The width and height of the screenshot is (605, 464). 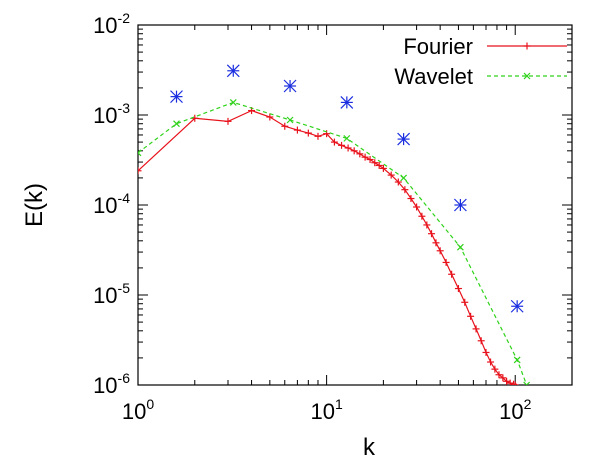 I want to click on y-tick-label: 10⁻², so click(x=111, y=24).